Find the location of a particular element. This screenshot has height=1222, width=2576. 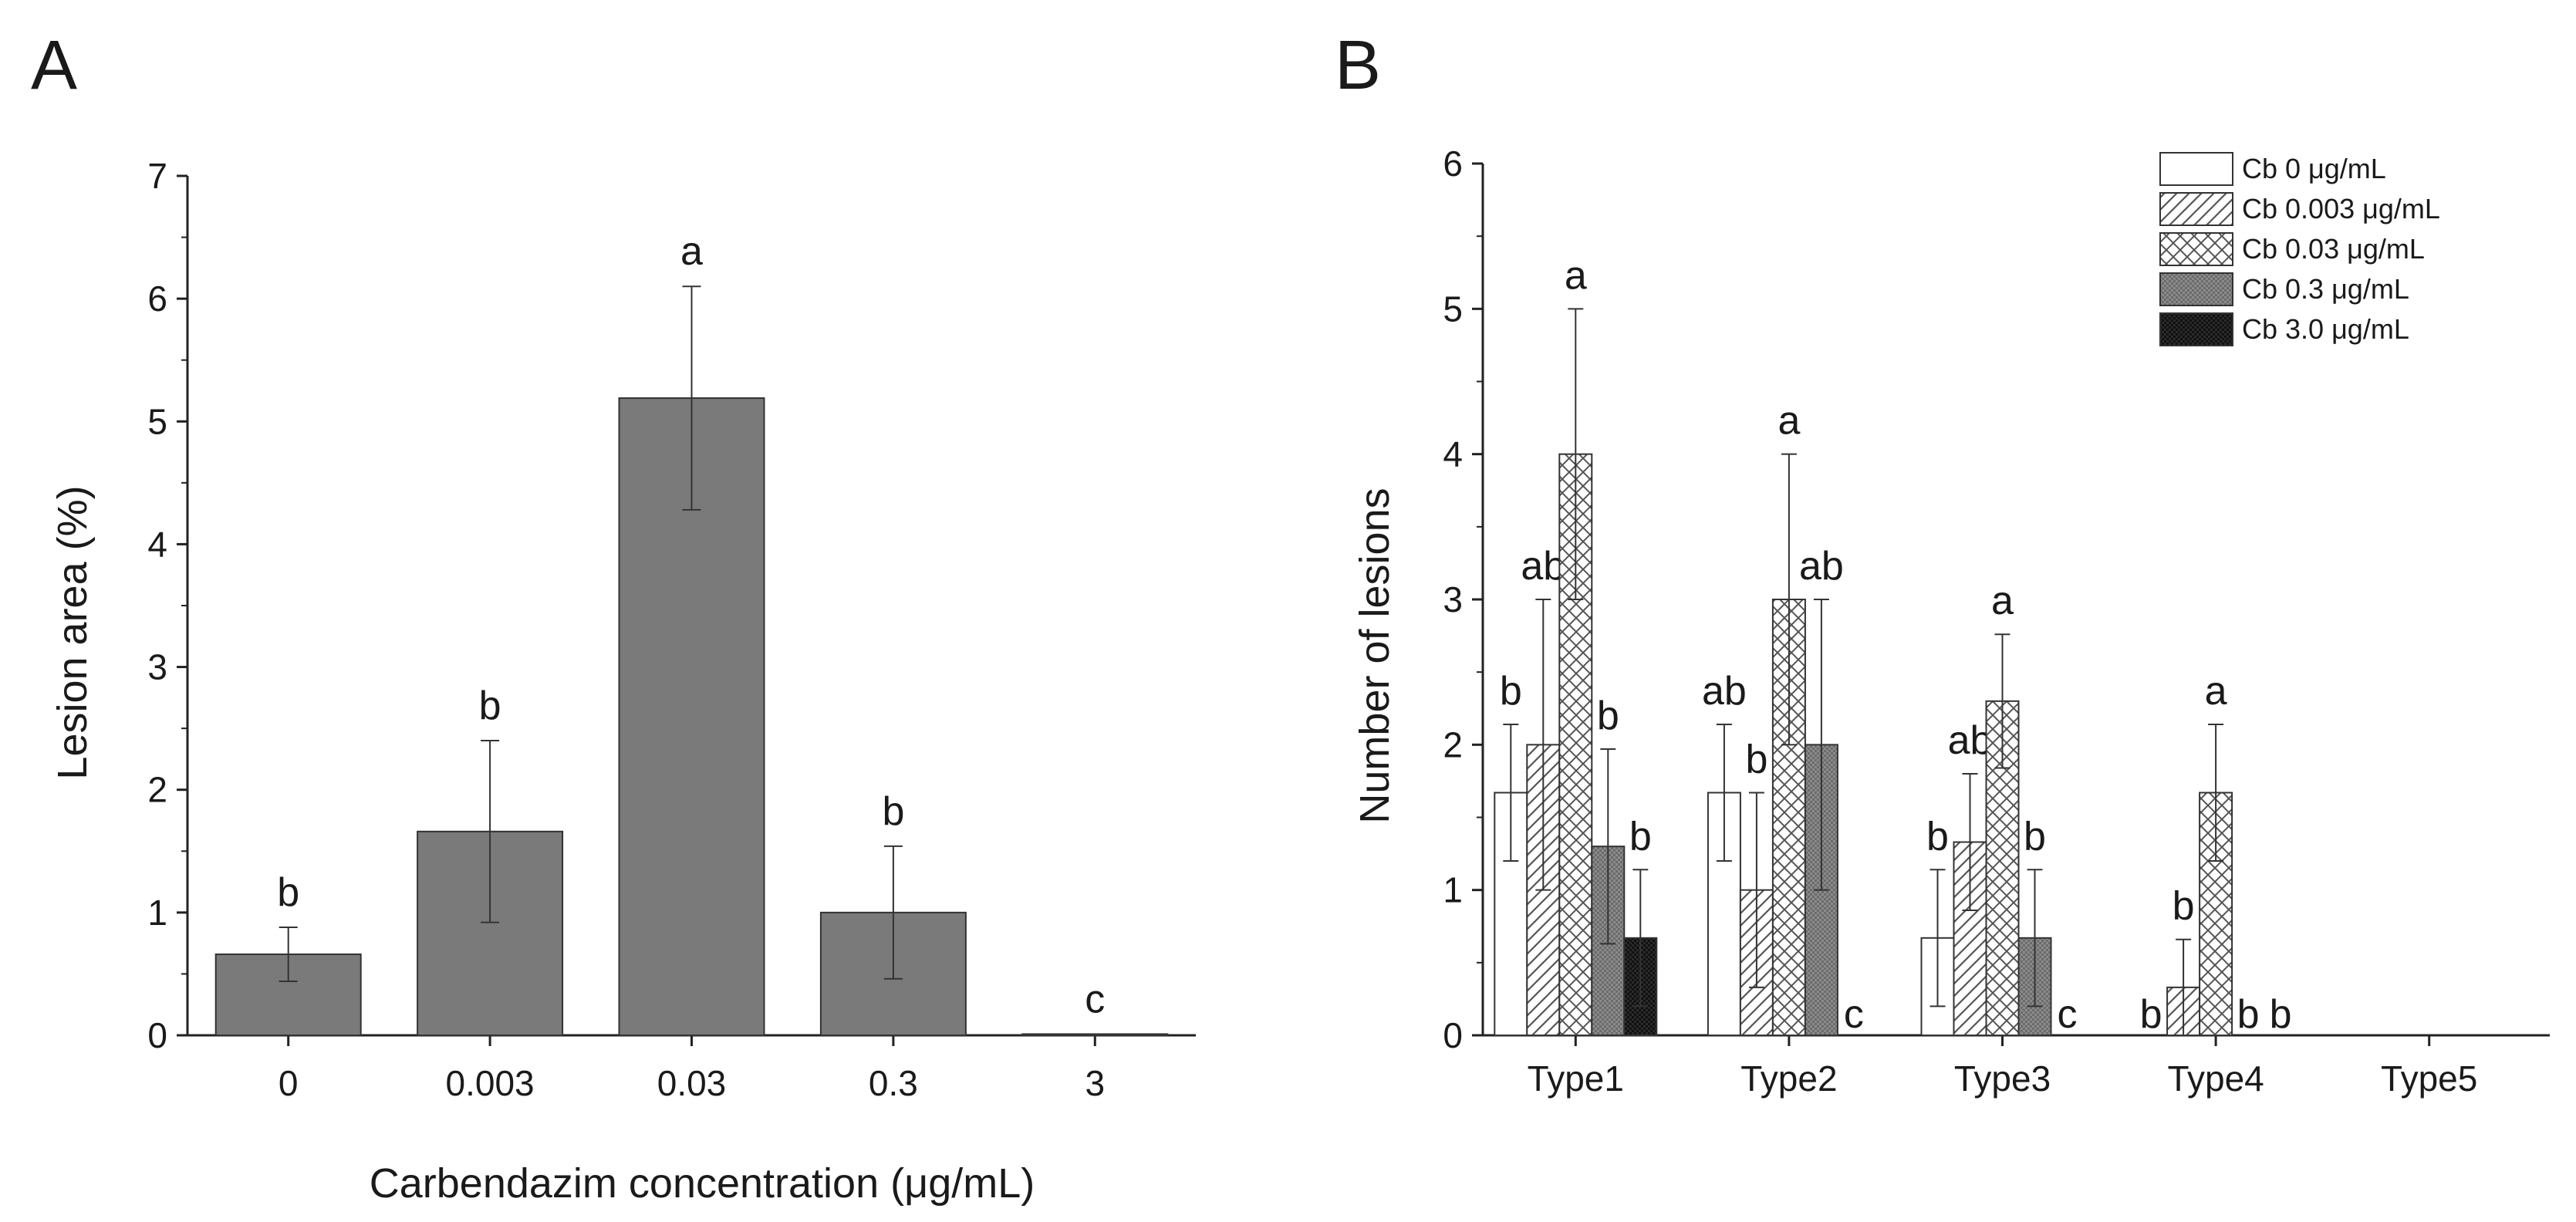

chart-a-y-axis-title: Lesion area (%) is located at coordinates (72, 632).